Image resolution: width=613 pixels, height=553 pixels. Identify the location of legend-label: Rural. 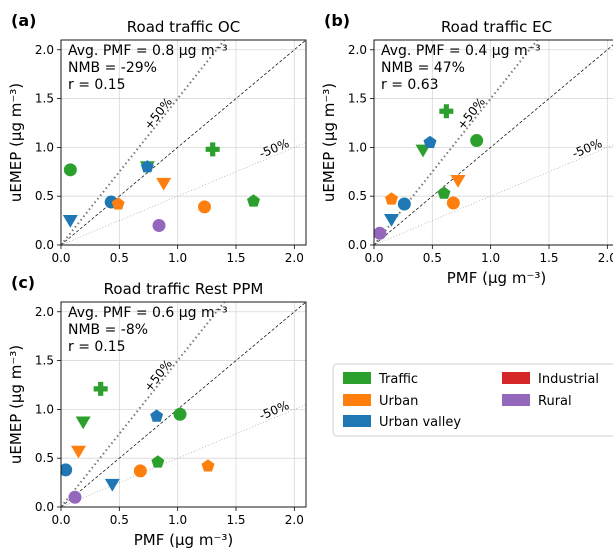
(555, 401).